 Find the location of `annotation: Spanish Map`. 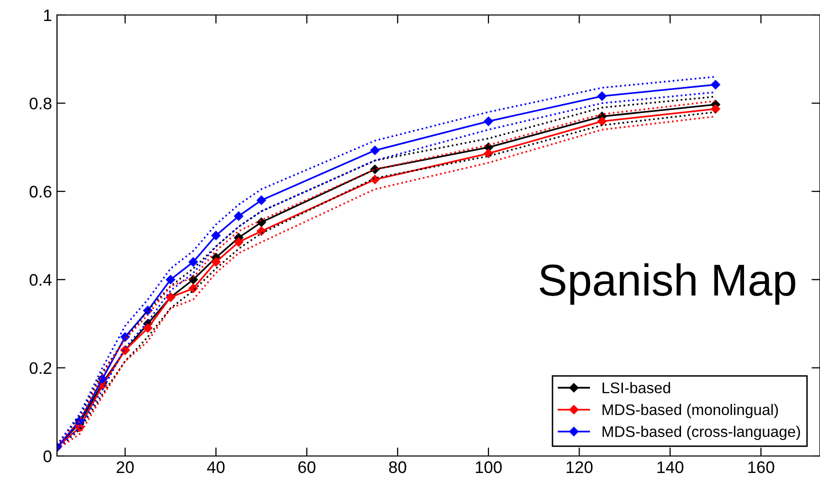

annotation: Spanish Map is located at coordinates (668, 284).